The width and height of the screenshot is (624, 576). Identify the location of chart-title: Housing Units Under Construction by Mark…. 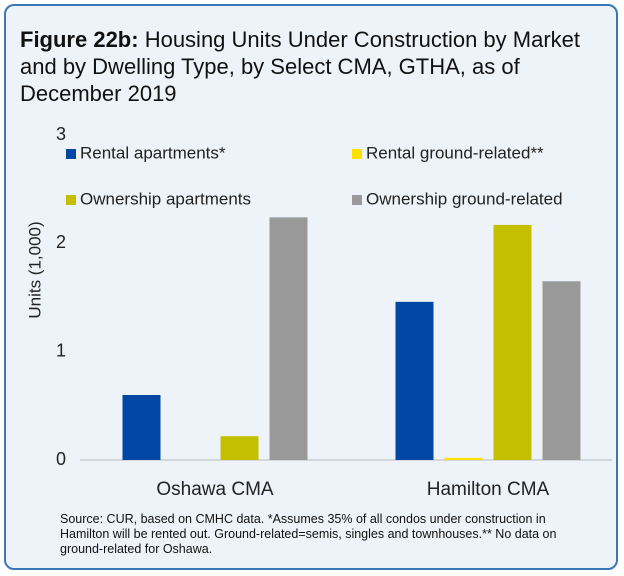
(300, 66).